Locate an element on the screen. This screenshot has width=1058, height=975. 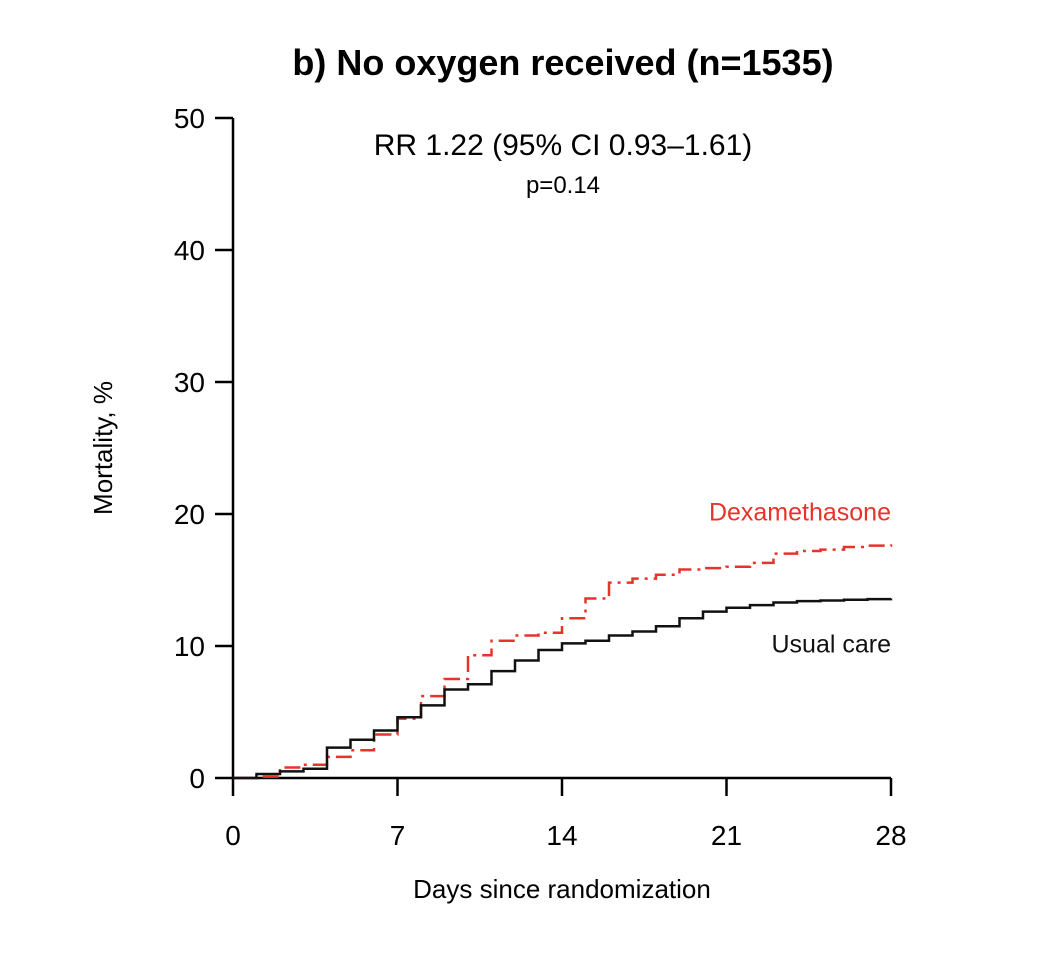
y-tick-label: 0 is located at coordinates (197, 778).